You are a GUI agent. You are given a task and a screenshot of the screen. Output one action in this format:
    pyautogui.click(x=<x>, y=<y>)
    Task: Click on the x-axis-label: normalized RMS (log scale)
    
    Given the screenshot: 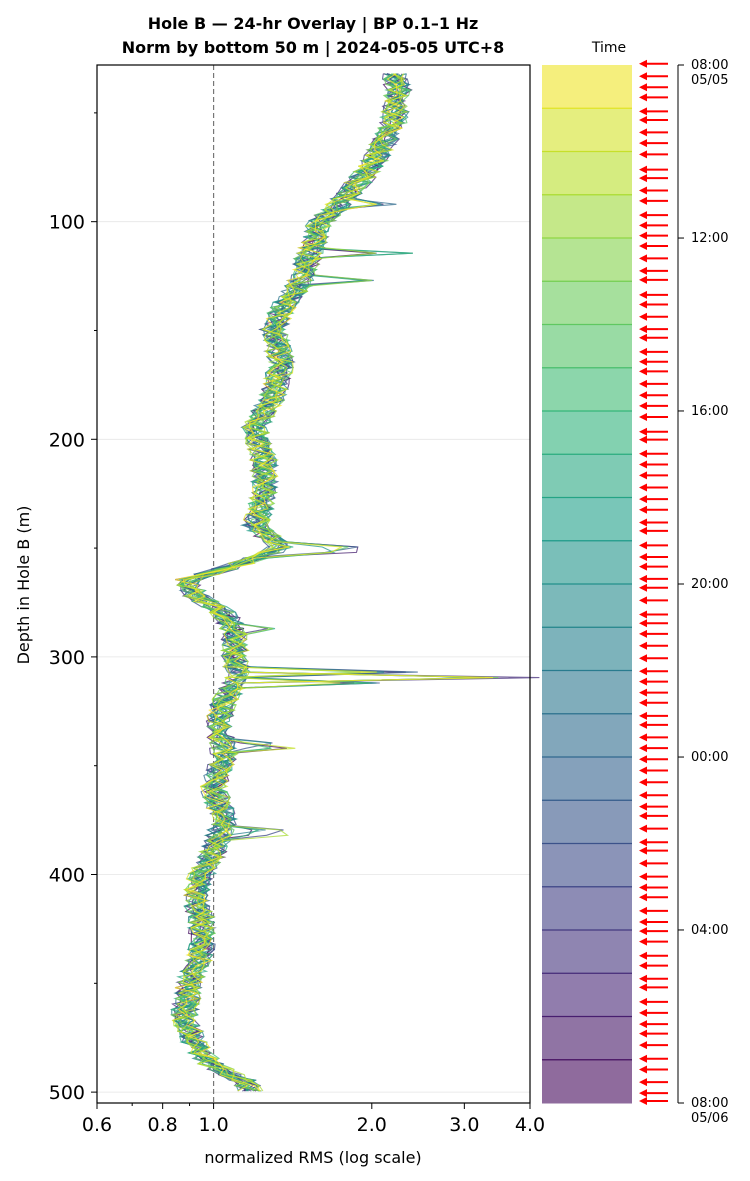 What is the action you would take?
    pyautogui.click(x=312, y=1157)
    